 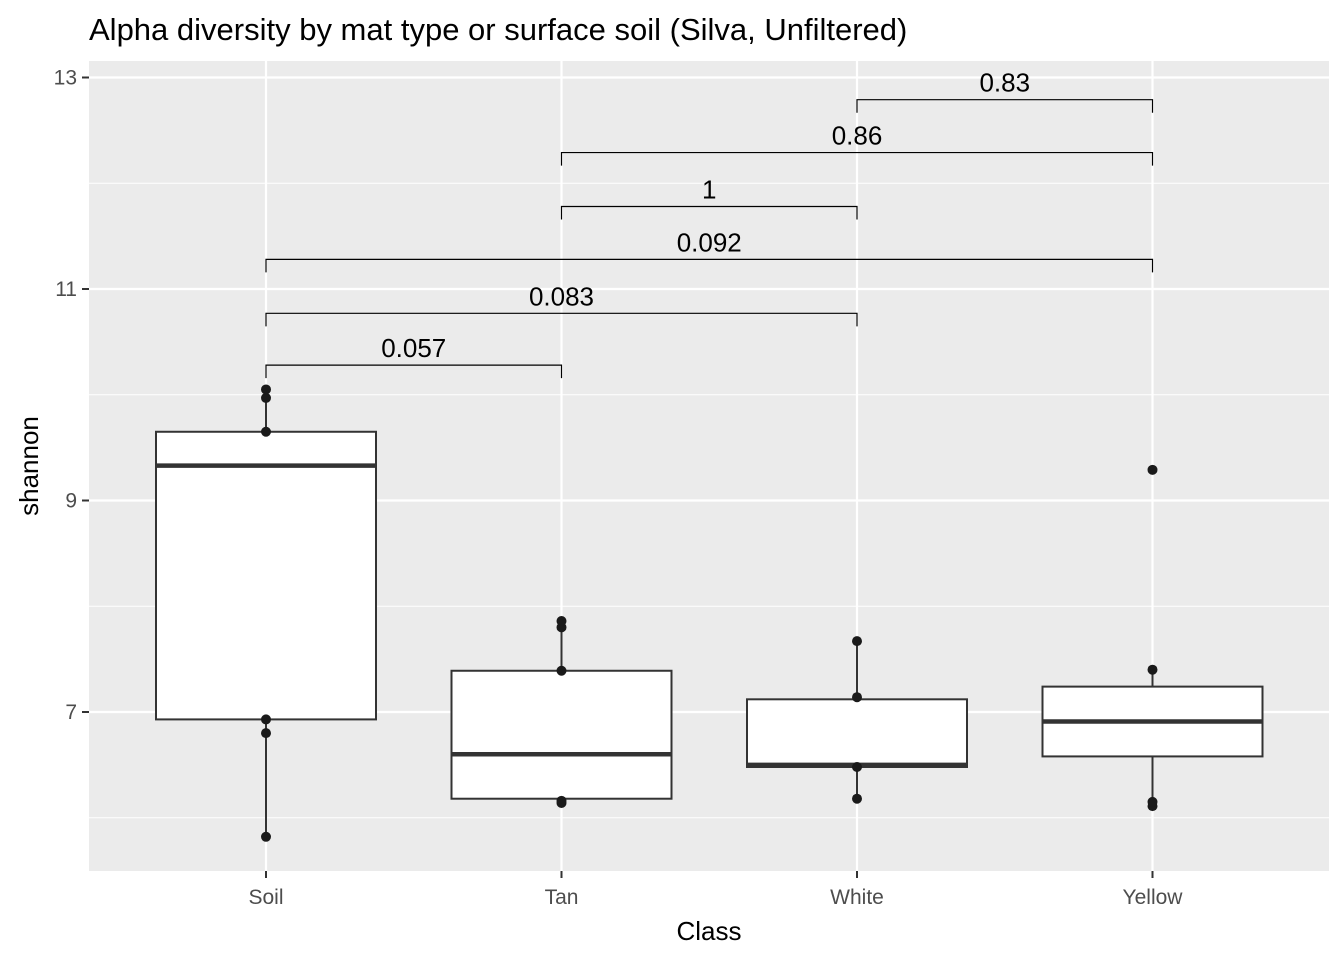 I want to click on bracket-tan-white: 1, so click(x=709, y=197).